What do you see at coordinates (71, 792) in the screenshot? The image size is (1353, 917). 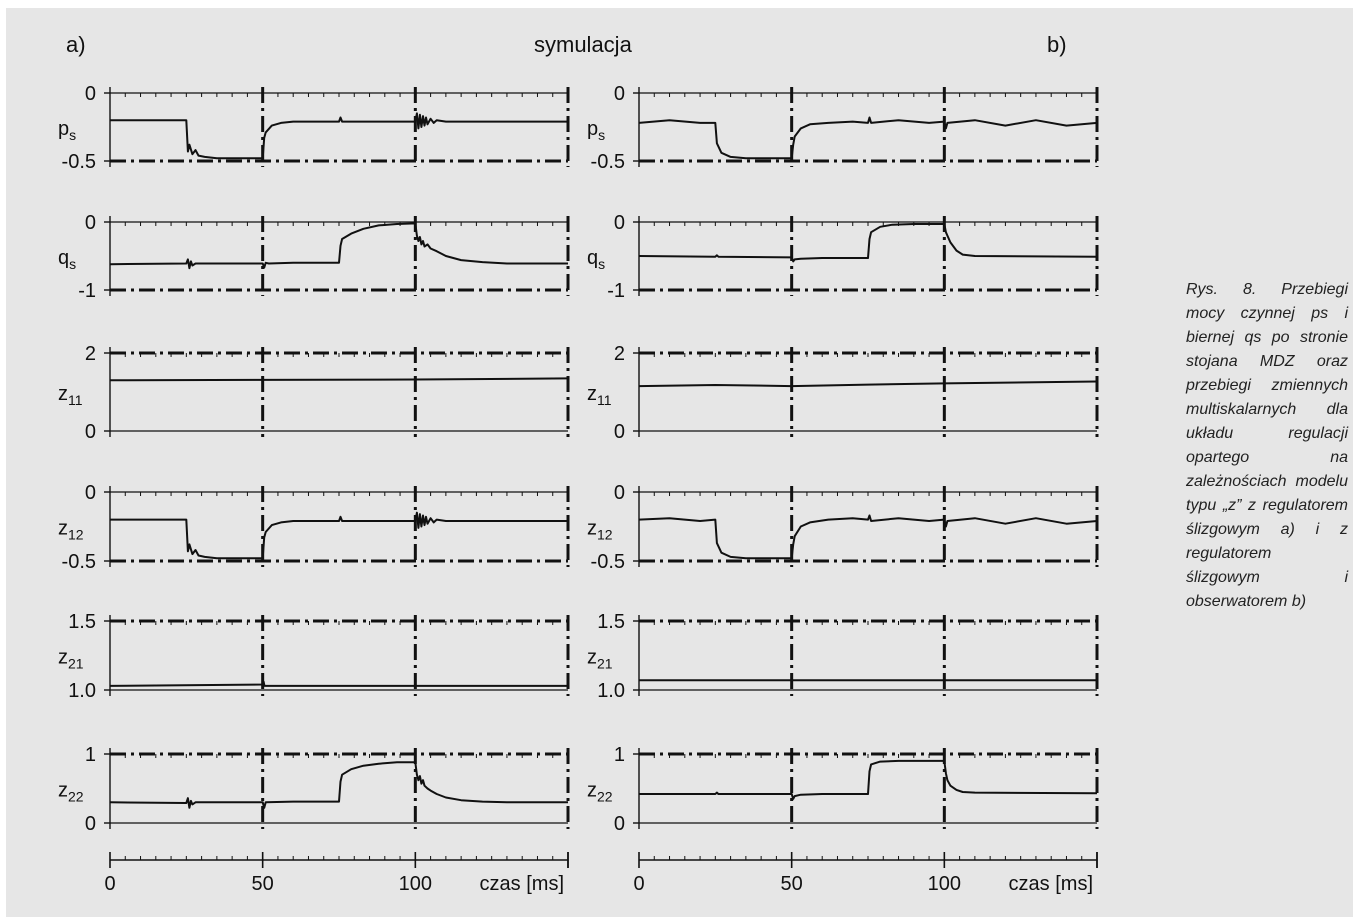 I see `panel-a-z22-row-label: z22` at bounding box center [71, 792].